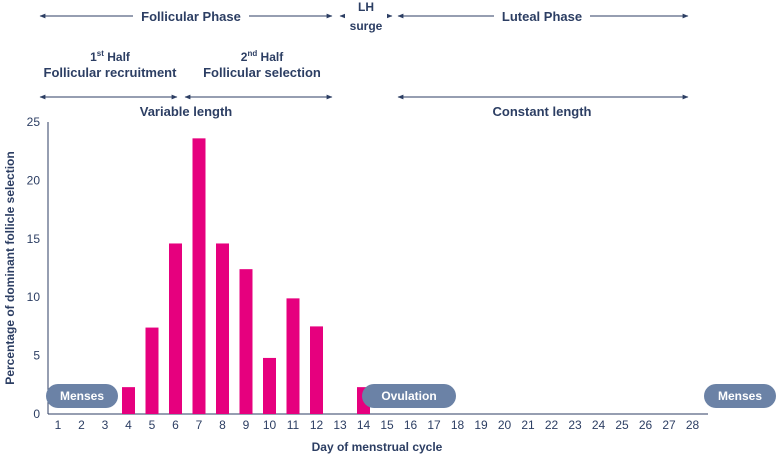  I want to click on ovulation-pill: Ovulation, so click(409, 396).